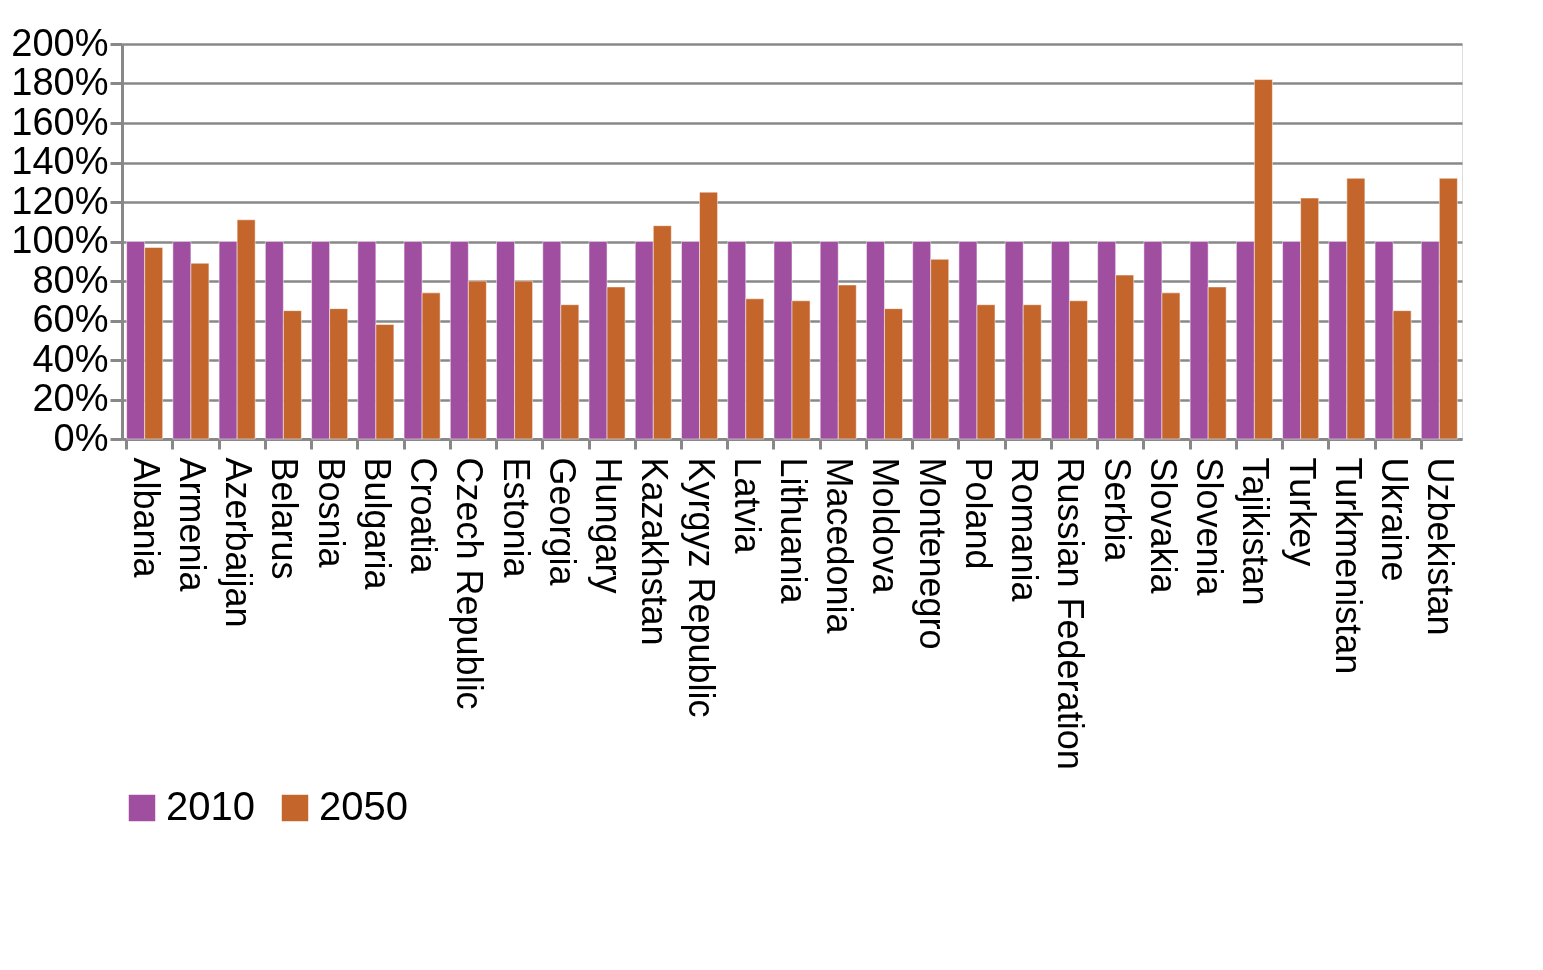 The width and height of the screenshot is (1543, 970). What do you see at coordinates (192, 525) in the screenshot?
I see `x-tick-label: Armenia` at bounding box center [192, 525].